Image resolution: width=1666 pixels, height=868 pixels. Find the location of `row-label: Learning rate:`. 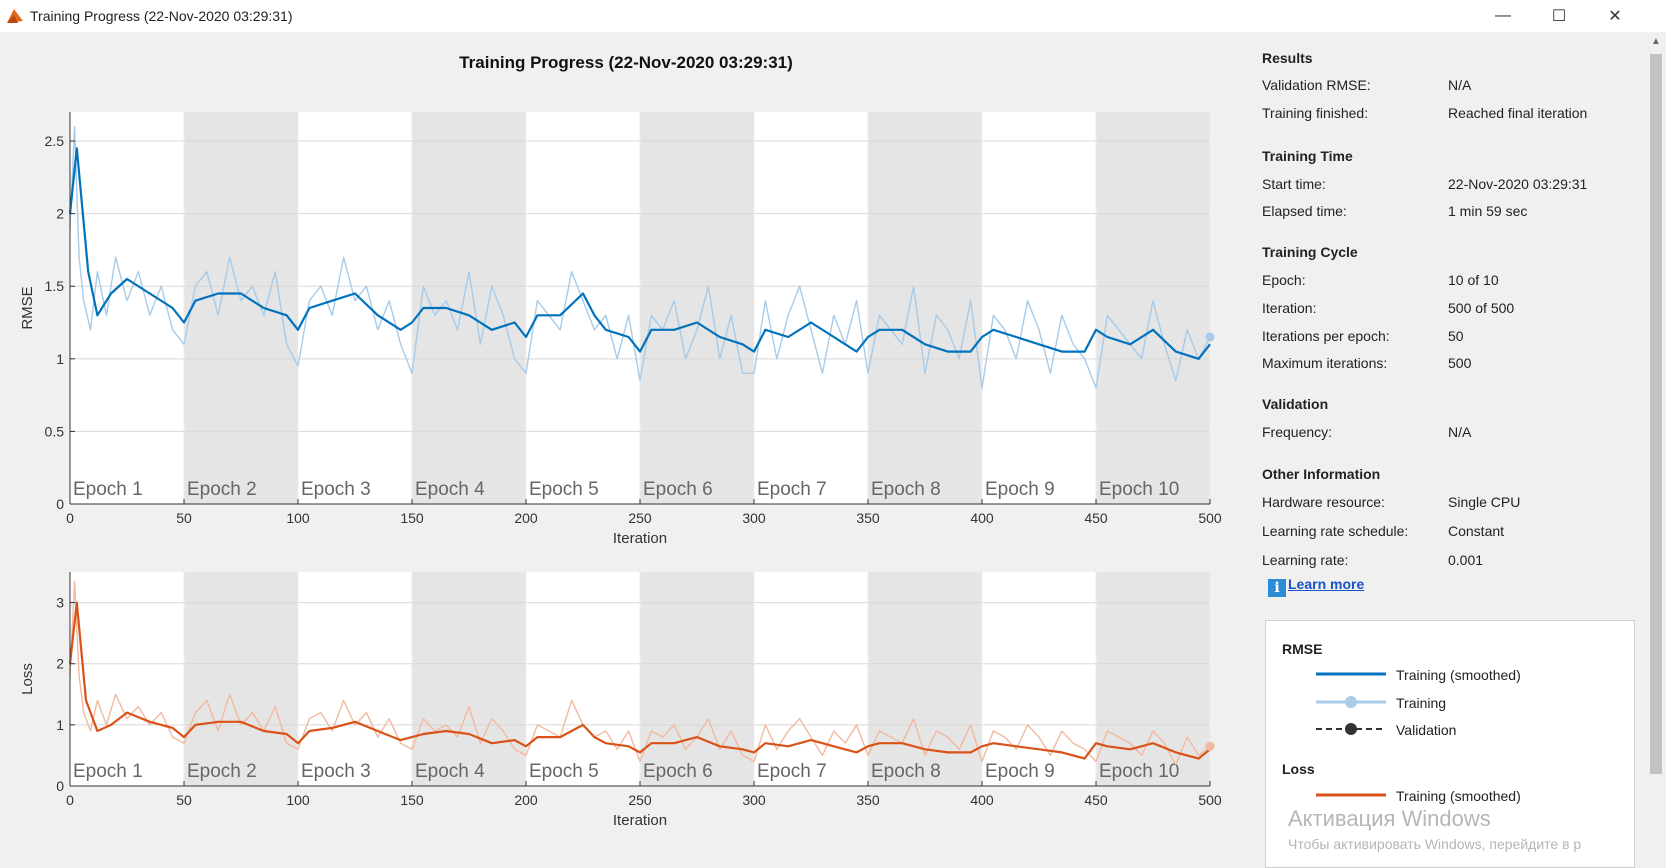

row-label: Learning rate: is located at coordinates (1305, 560).